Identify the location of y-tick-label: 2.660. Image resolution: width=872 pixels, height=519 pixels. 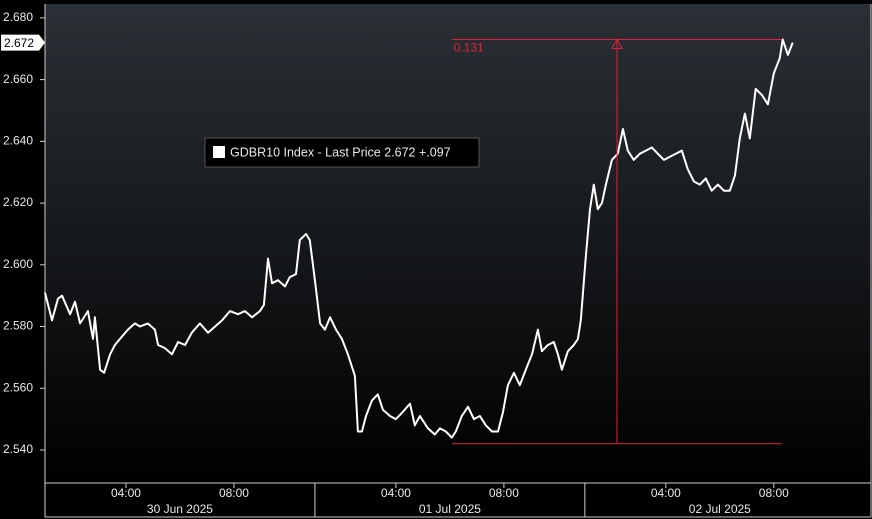
(18, 79).